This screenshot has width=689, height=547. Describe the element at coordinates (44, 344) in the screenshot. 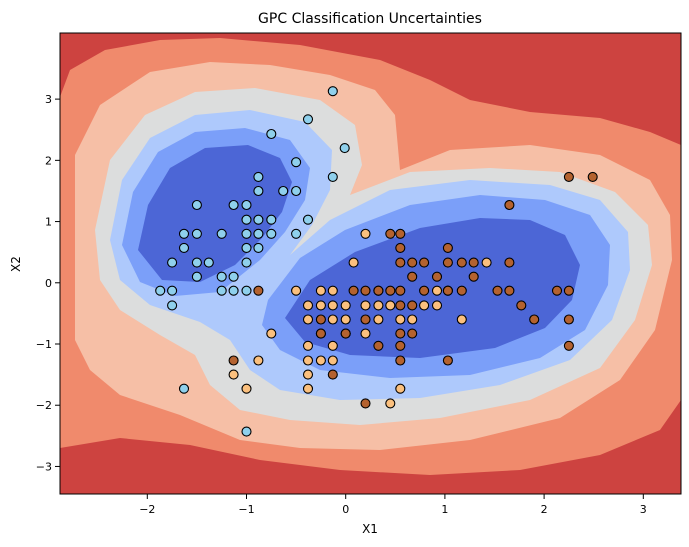

I see `y-tick-label: −1` at that location.